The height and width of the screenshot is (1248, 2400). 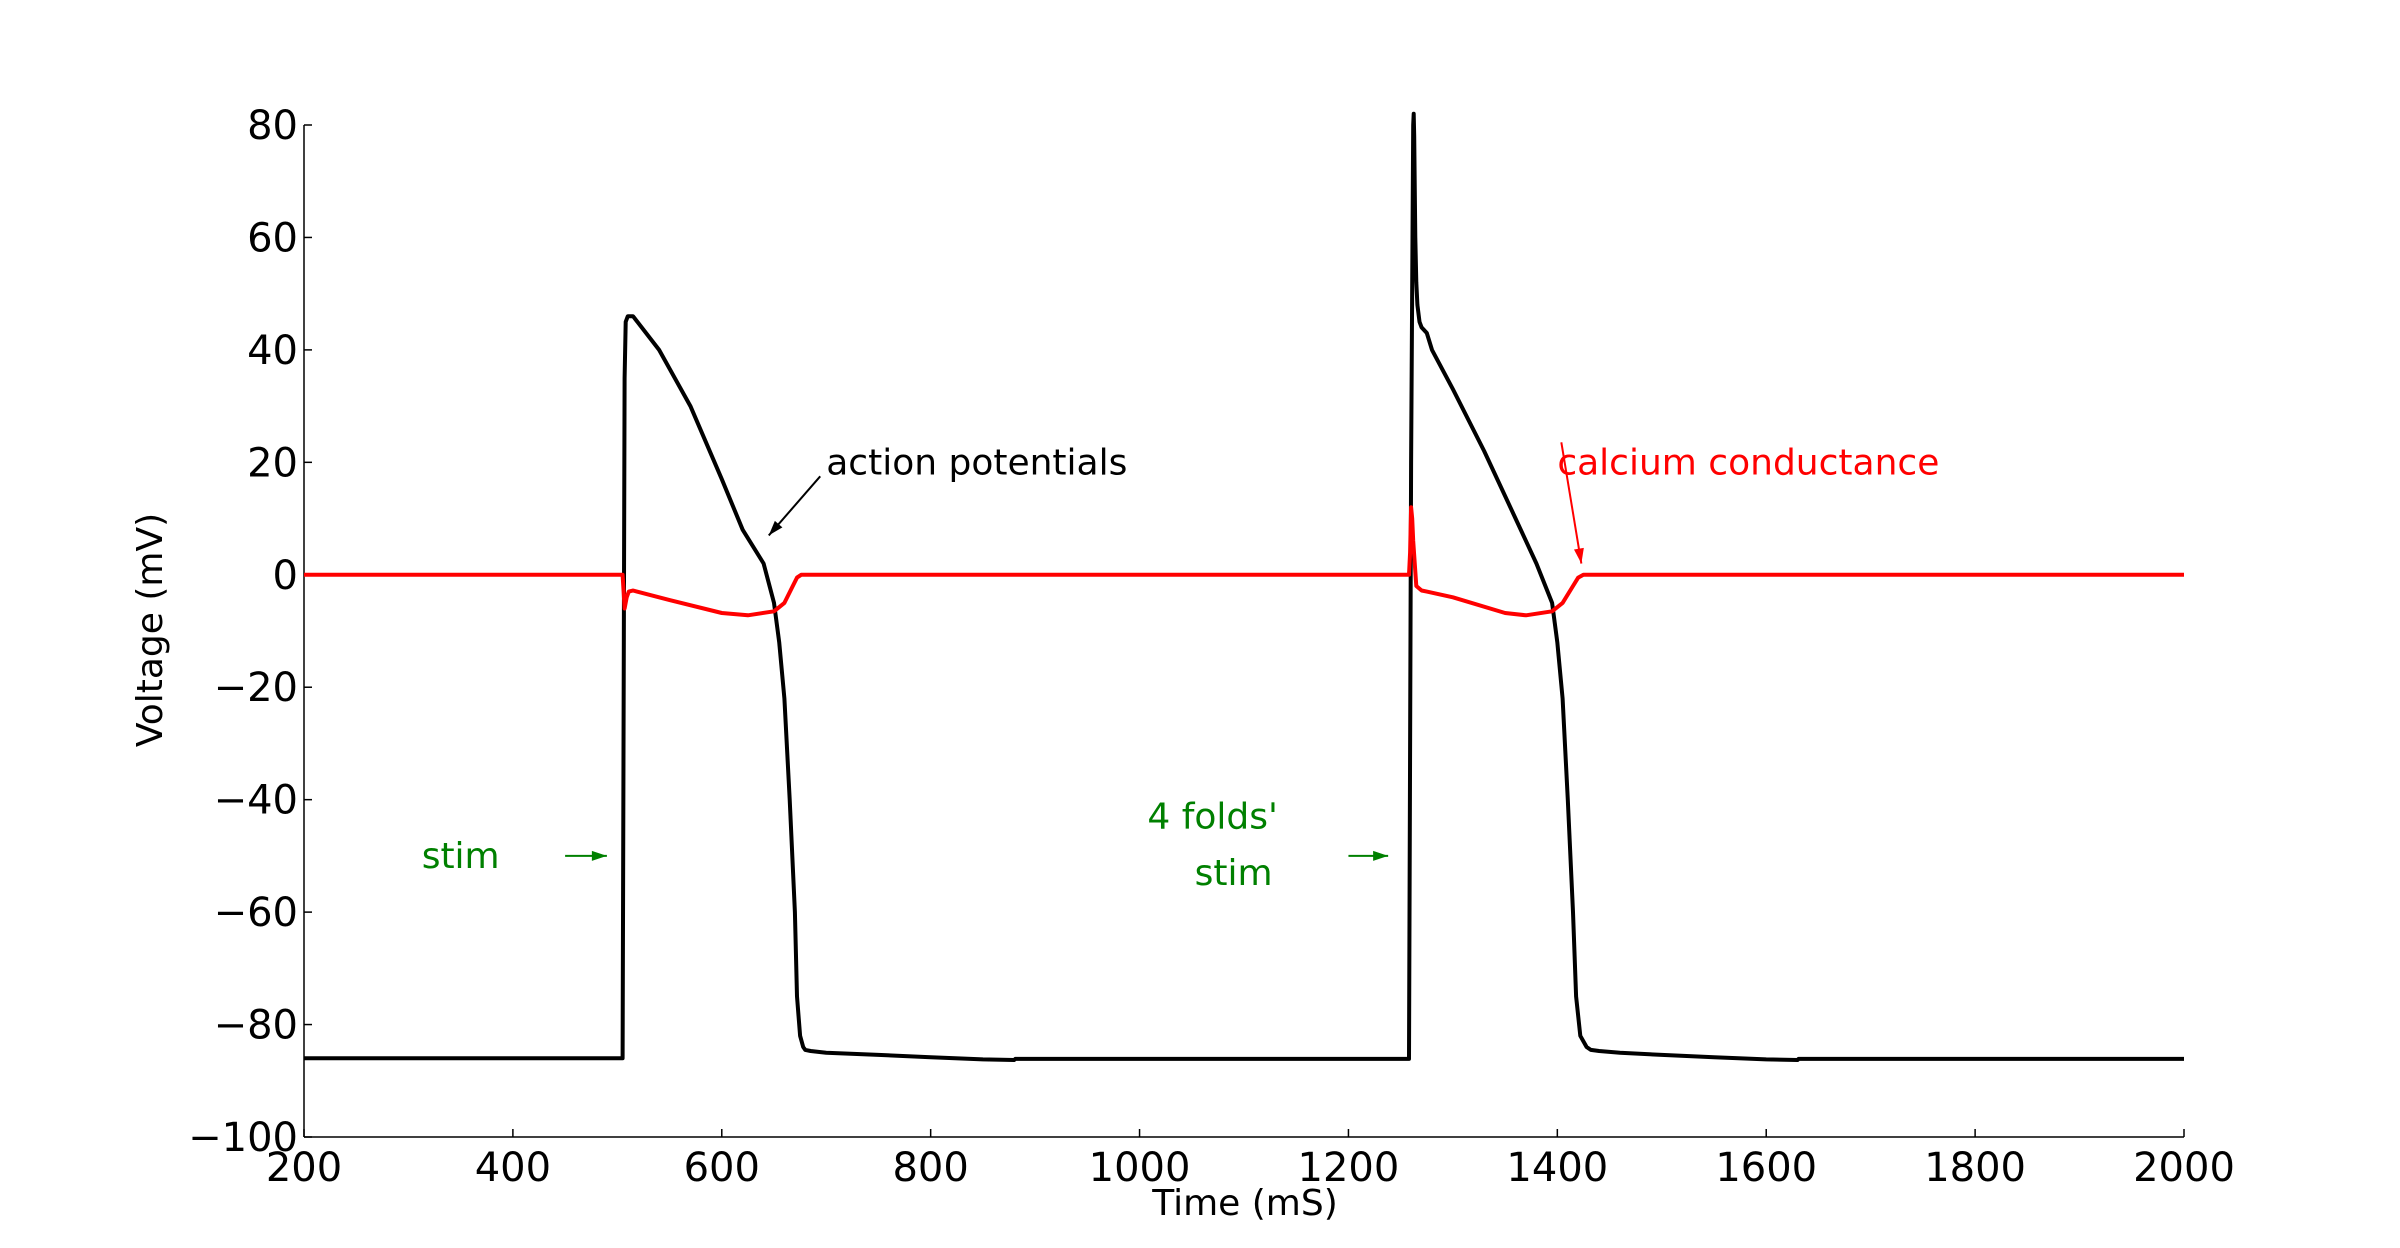 What do you see at coordinates (256, 913) in the screenshot?
I see `y-tick-label: −60` at bounding box center [256, 913].